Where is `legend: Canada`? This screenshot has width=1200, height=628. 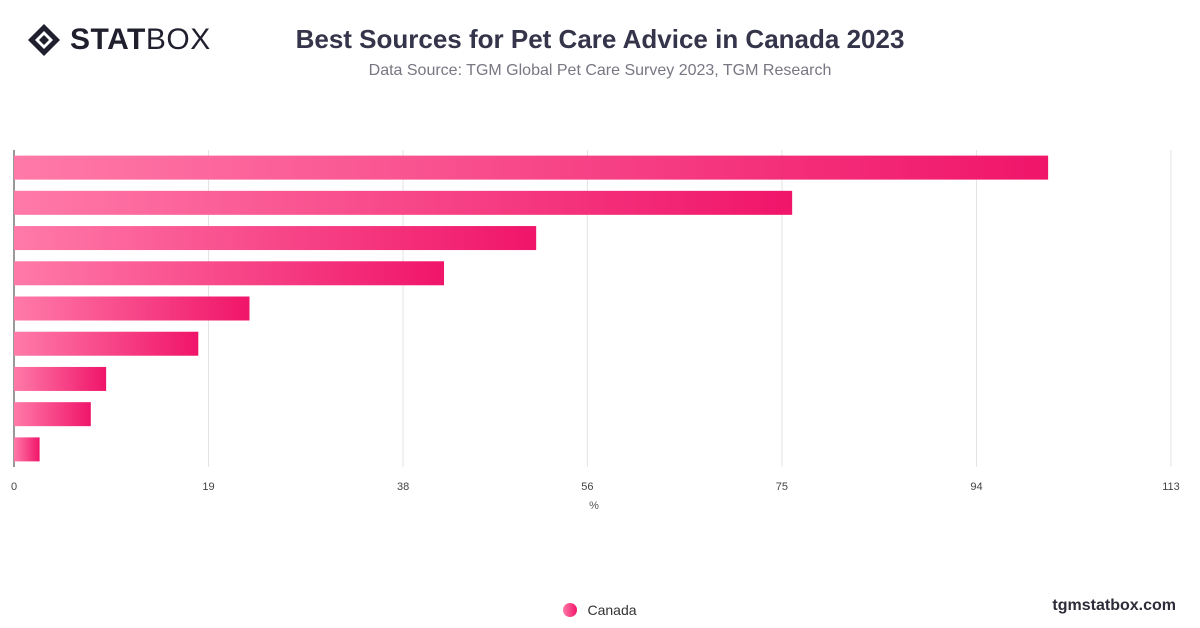
legend: Canada is located at coordinates (600, 610).